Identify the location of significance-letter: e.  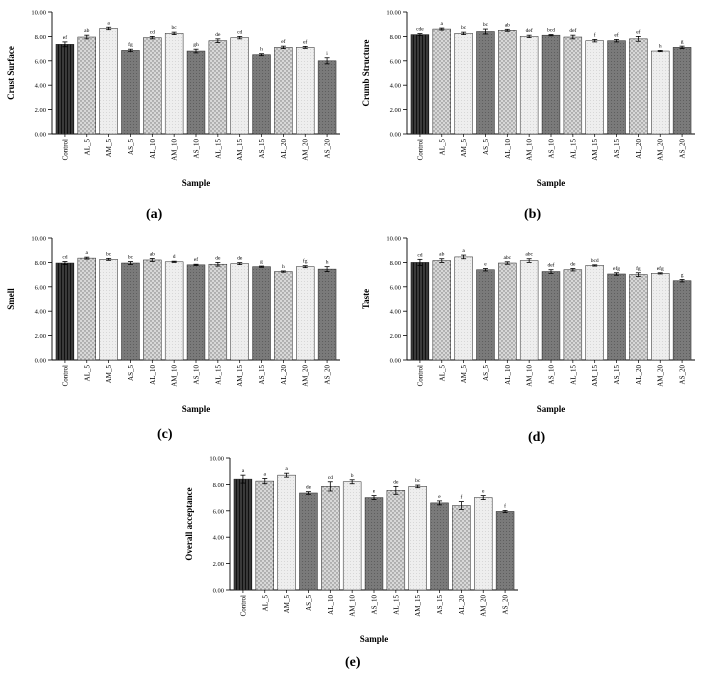
(485, 265).